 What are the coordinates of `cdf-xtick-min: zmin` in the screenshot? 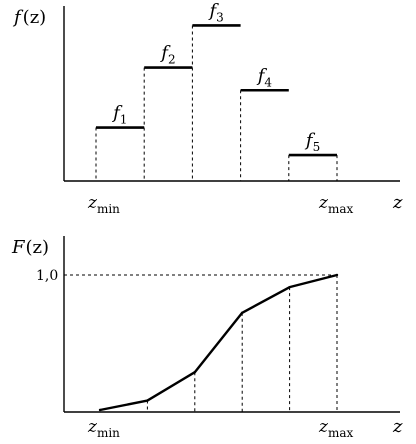 It's located at (103, 428).